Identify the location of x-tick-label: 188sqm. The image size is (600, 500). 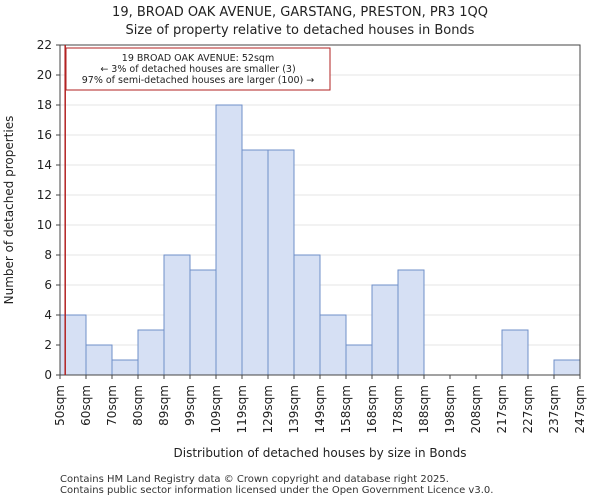
(424, 409).